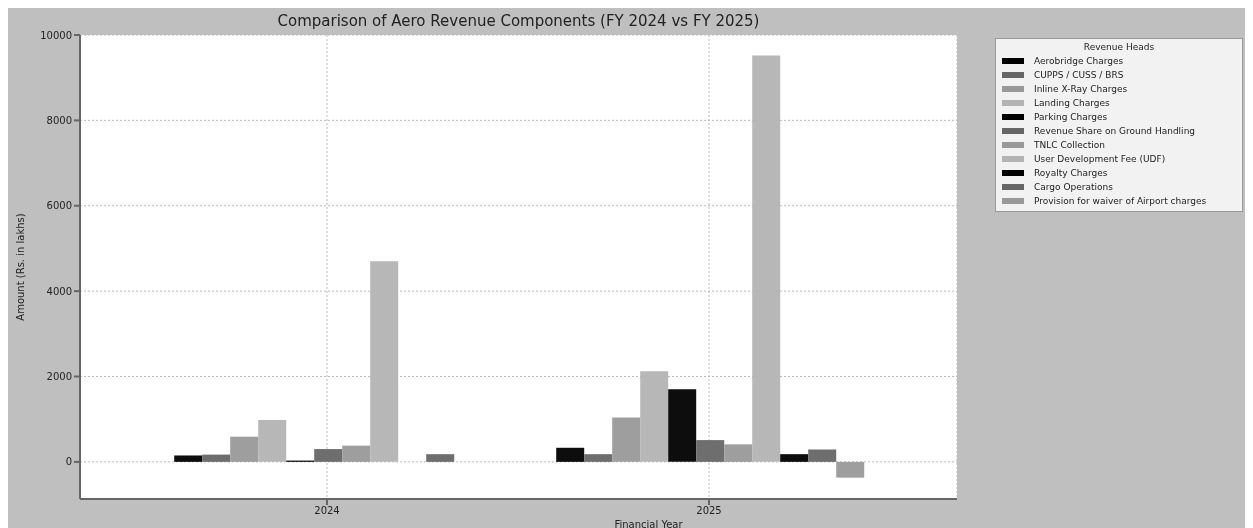 The image size is (1253, 528). What do you see at coordinates (59, 206) in the screenshot?
I see `y-tick-label: 6000` at bounding box center [59, 206].